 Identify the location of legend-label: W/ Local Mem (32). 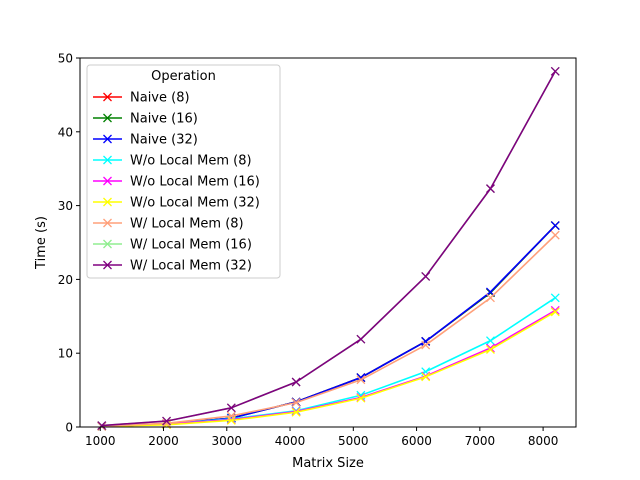
(191, 266).